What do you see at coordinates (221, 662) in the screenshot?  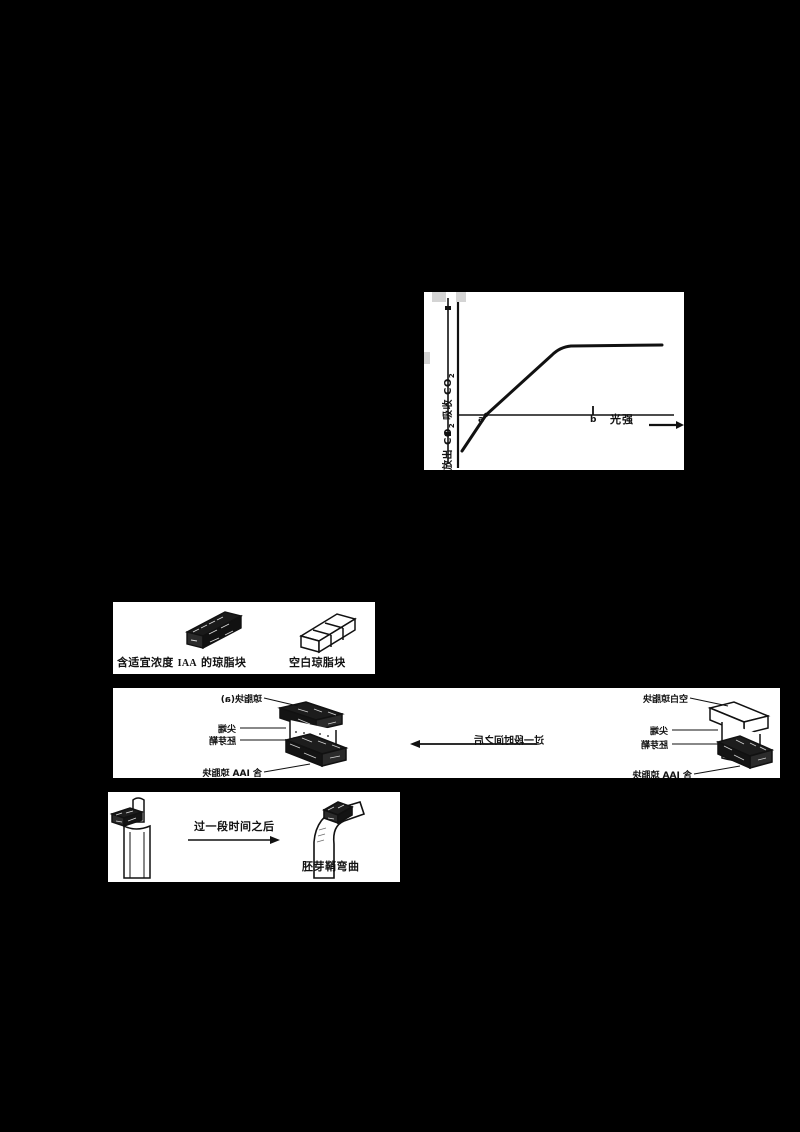 I see `caption-iaa-suffix: 的琼脂块` at bounding box center [221, 662].